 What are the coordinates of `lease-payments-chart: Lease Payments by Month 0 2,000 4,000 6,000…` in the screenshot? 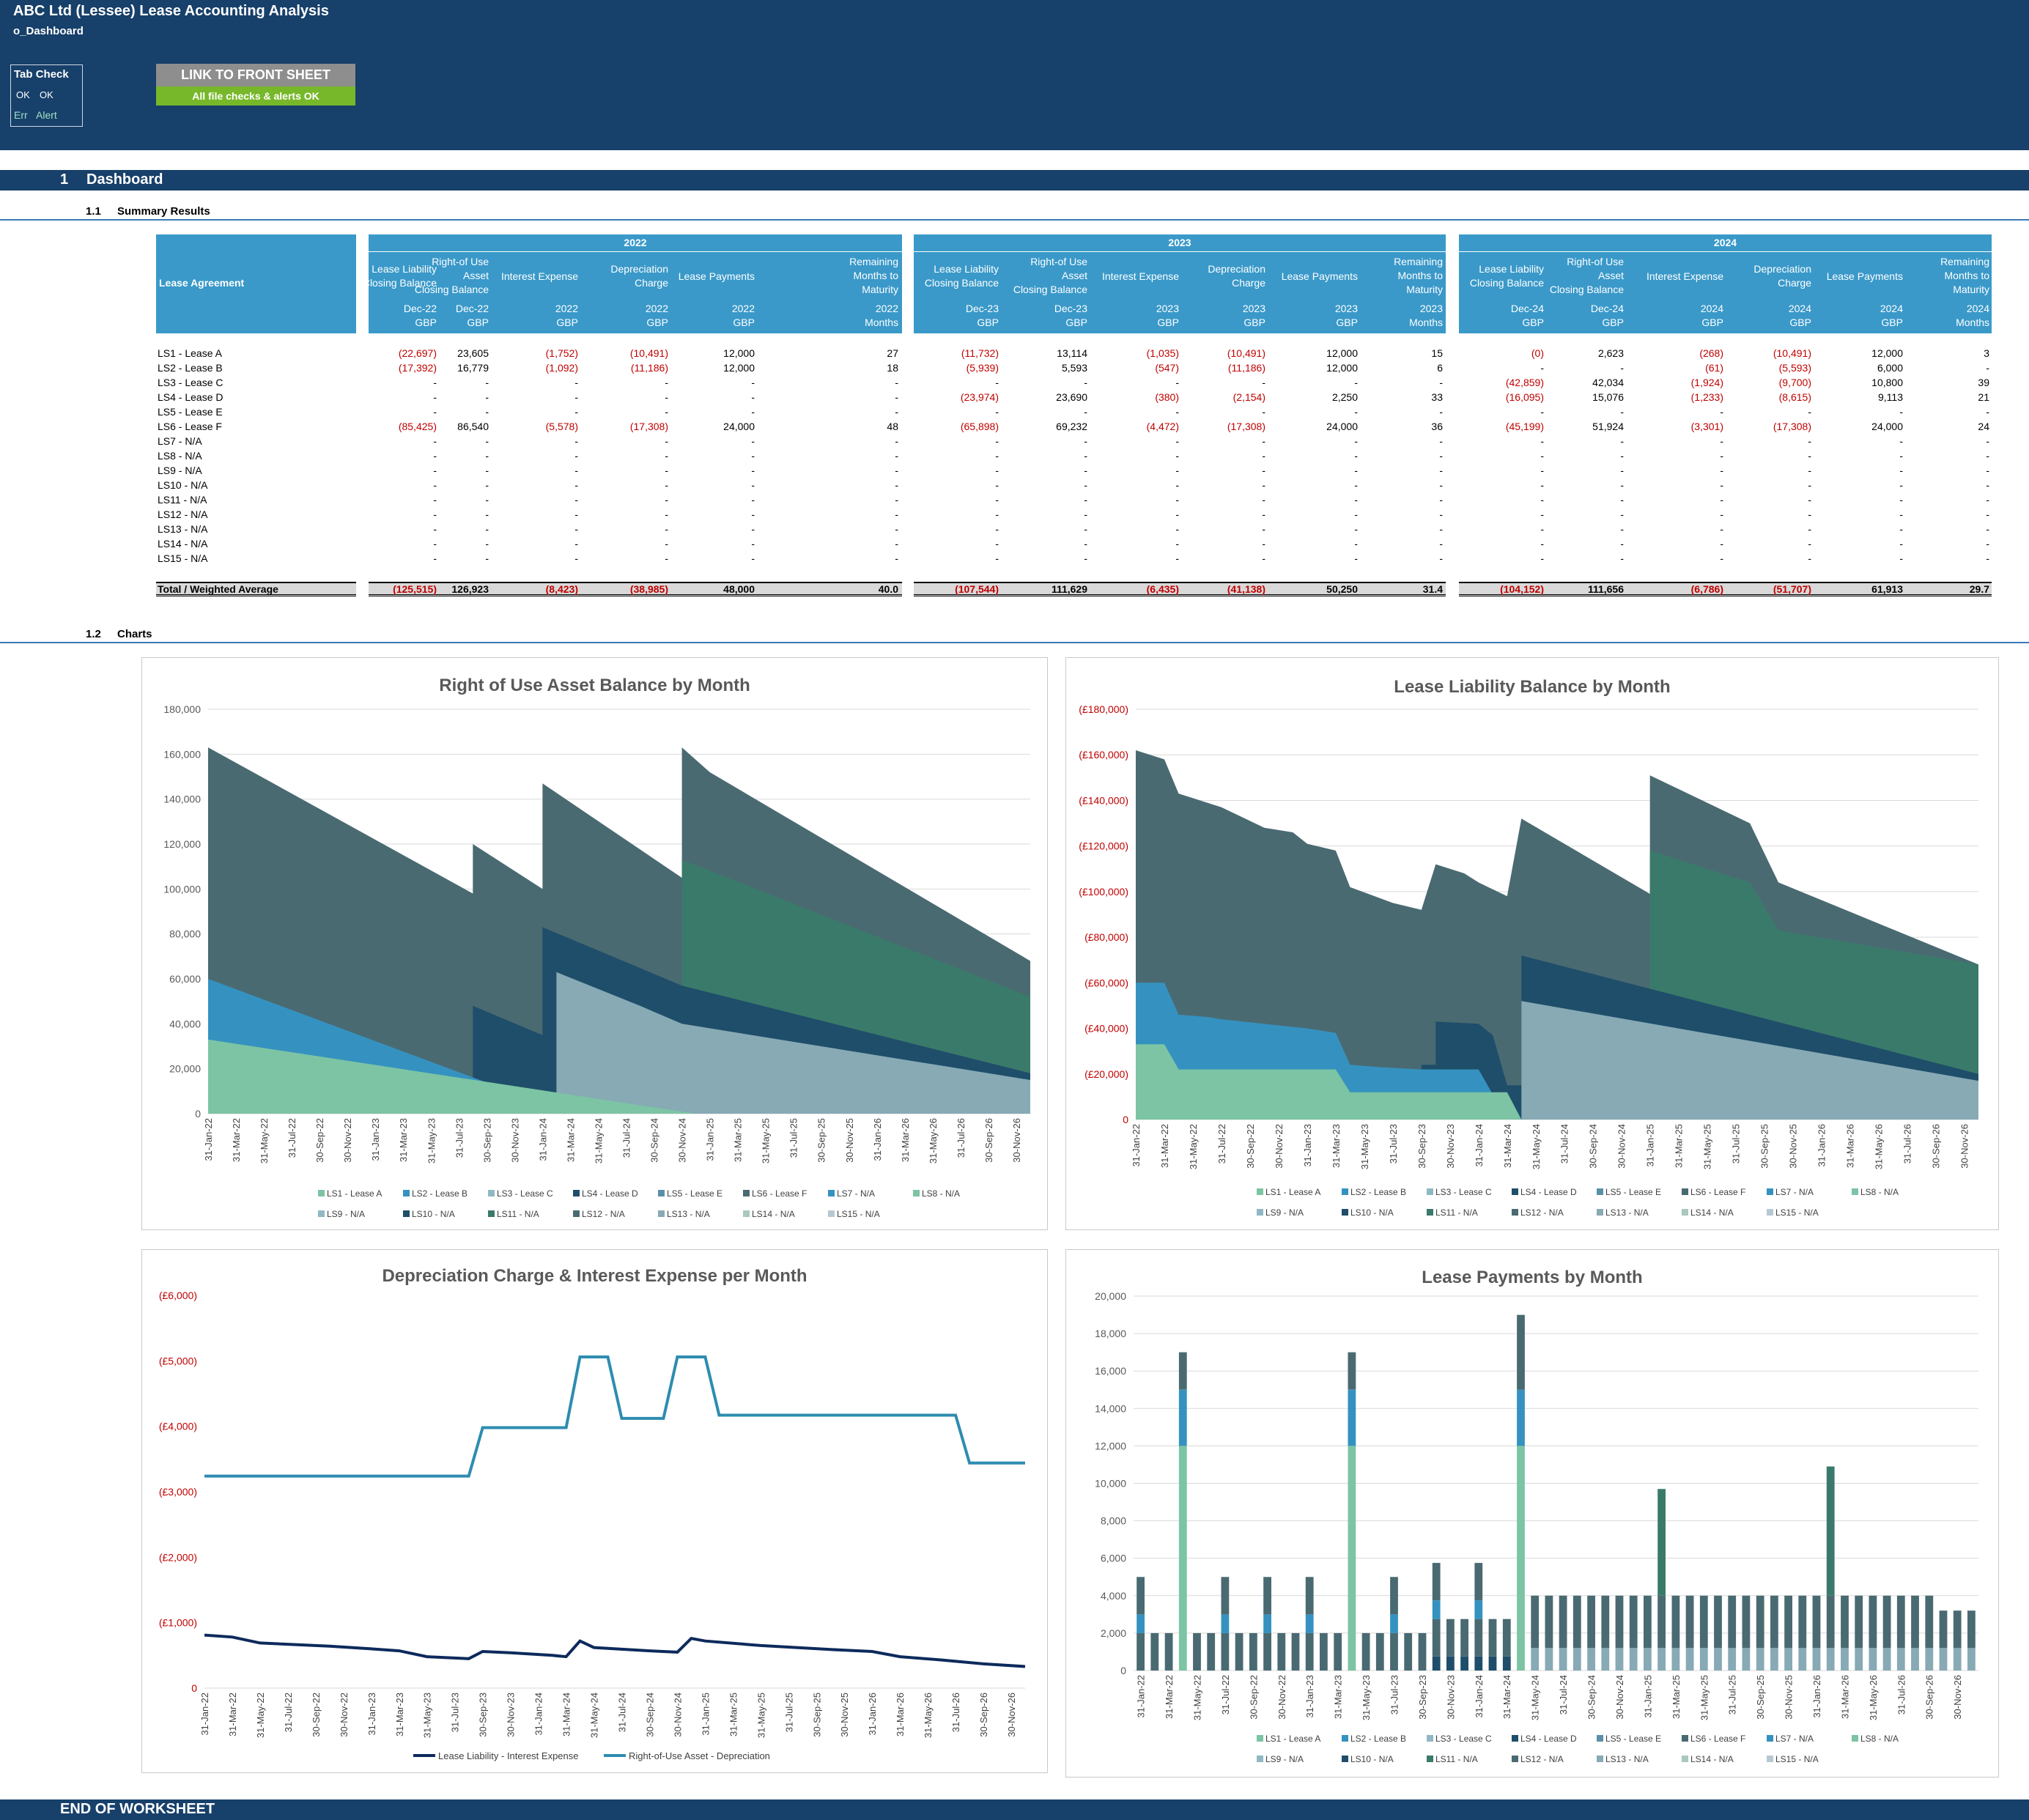 It's located at (1532, 1514).